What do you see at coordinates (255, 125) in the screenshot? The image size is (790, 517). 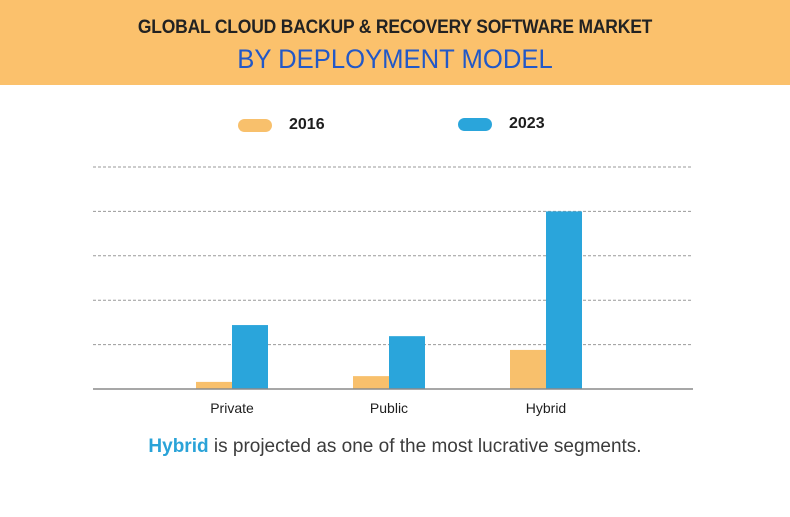 I see `legend-swatch-2016` at bounding box center [255, 125].